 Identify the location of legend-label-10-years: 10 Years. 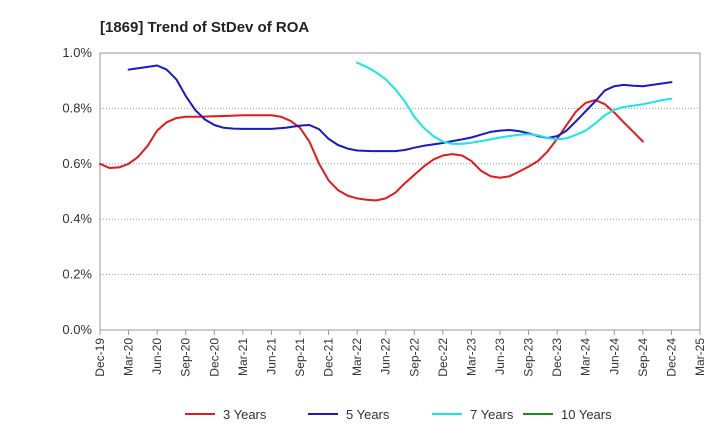
(586, 414).